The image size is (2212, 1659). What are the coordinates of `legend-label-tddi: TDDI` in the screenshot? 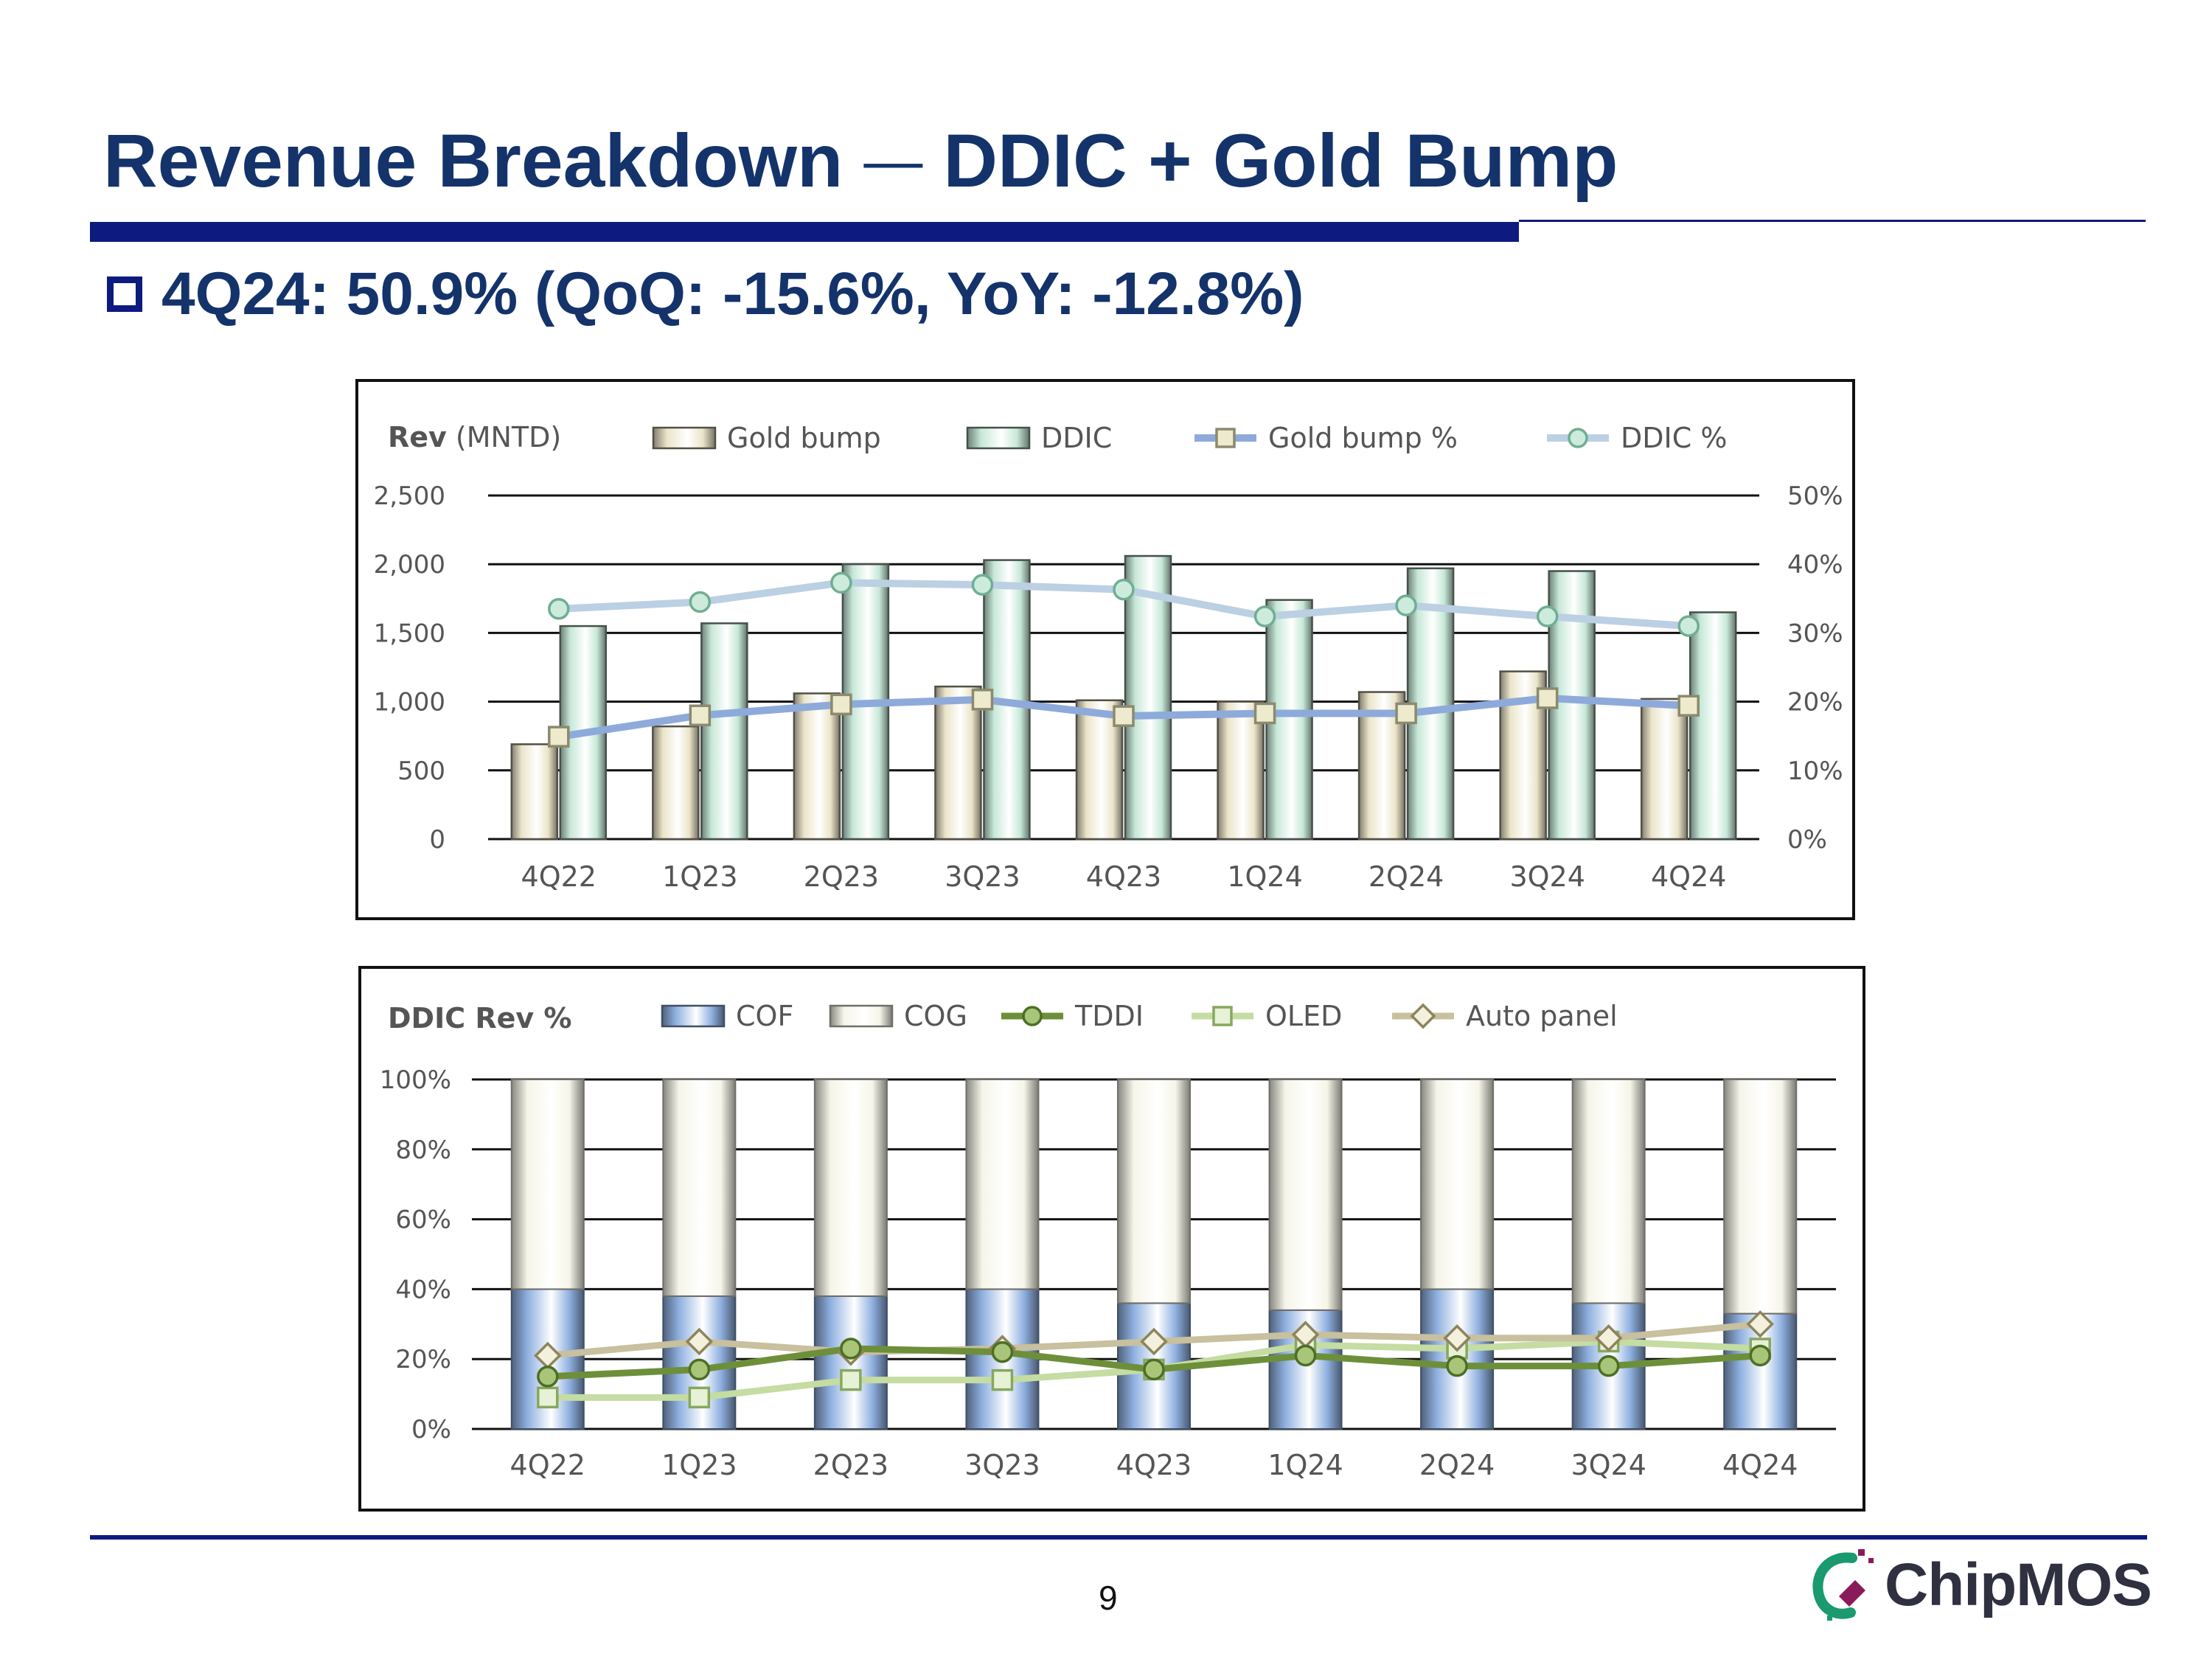 It's located at (1109, 1016).